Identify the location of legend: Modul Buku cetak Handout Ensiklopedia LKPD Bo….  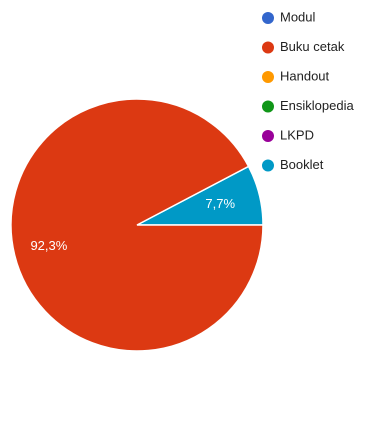
(308, 90).